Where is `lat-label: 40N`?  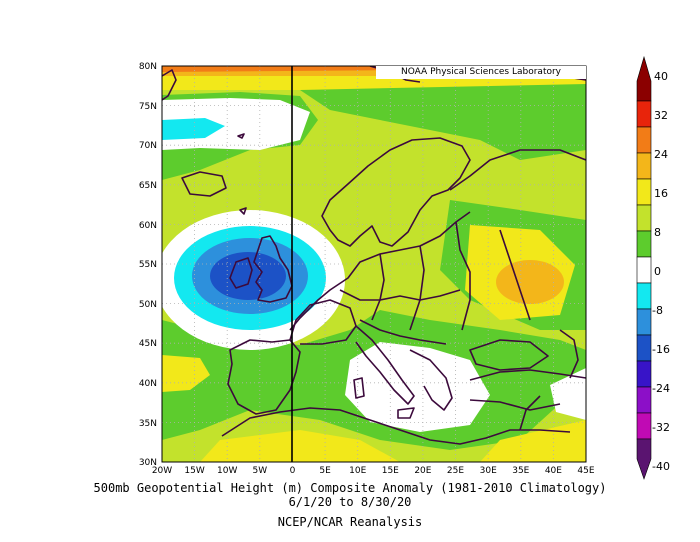
lat-label: 40N is located at coordinates (148, 384).